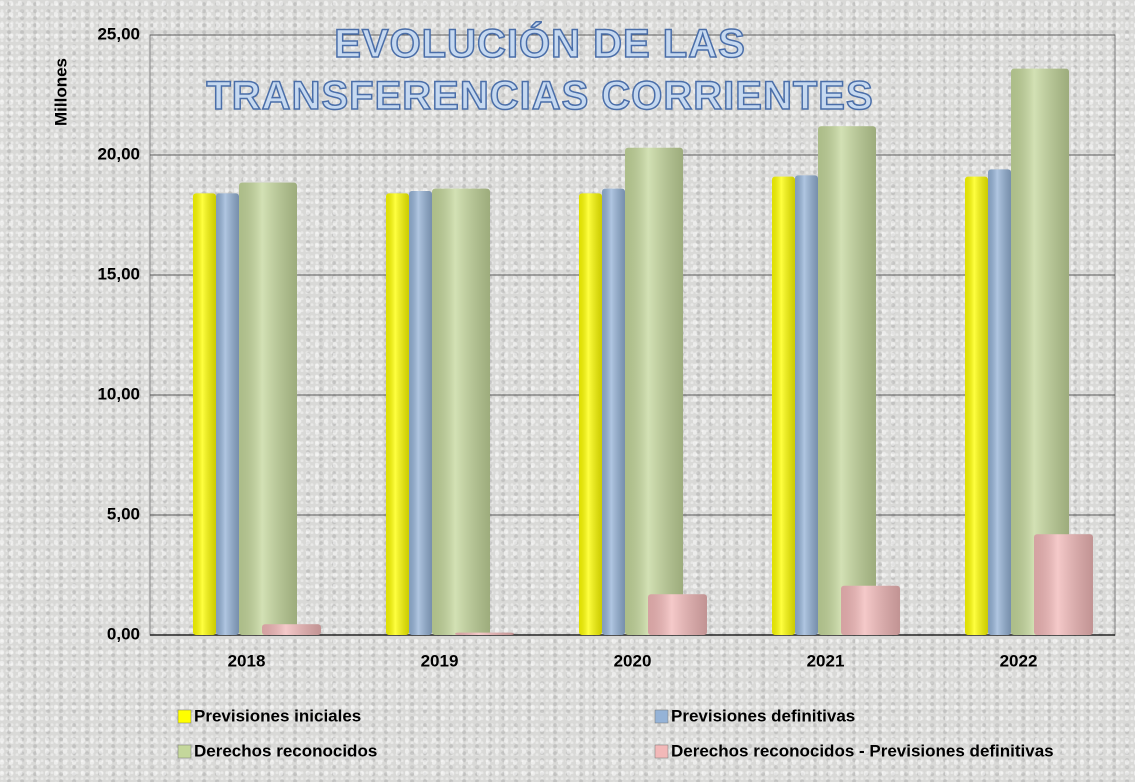 Image resolution: width=1135 pixels, height=782 pixels. I want to click on y-tick-label: 25,00, so click(118, 33).